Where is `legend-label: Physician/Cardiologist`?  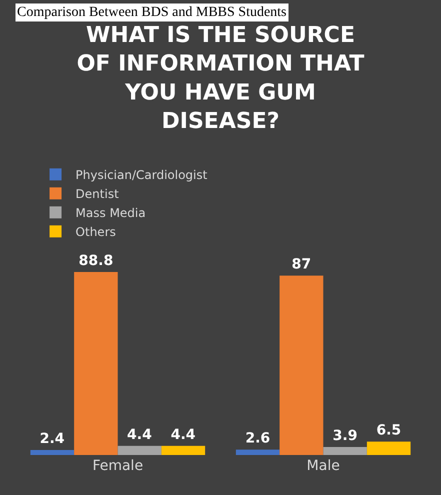
legend-label: Physician/Cardiologist is located at coordinates (142, 175).